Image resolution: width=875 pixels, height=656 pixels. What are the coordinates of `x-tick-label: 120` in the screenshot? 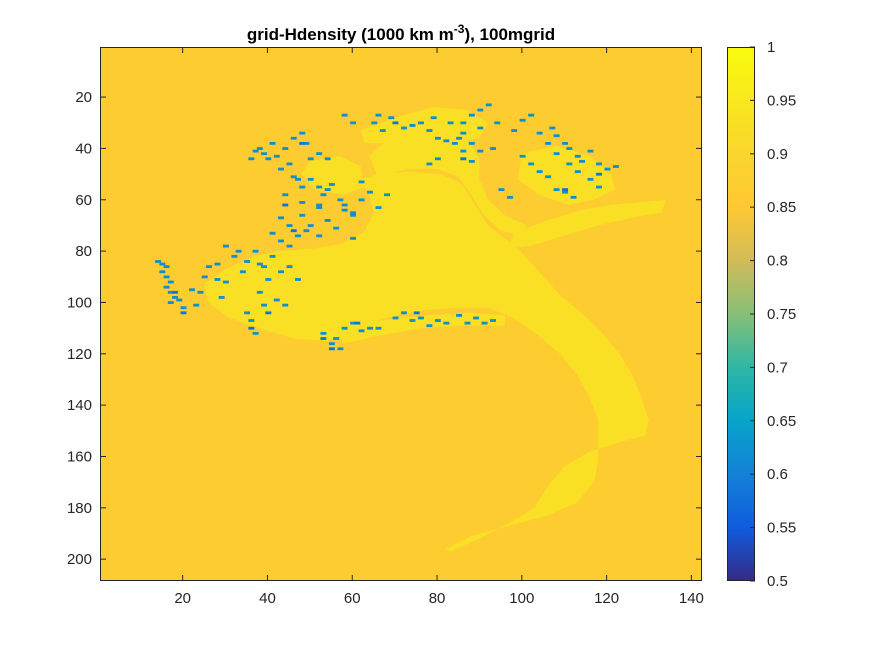 It's located at (606, 598).